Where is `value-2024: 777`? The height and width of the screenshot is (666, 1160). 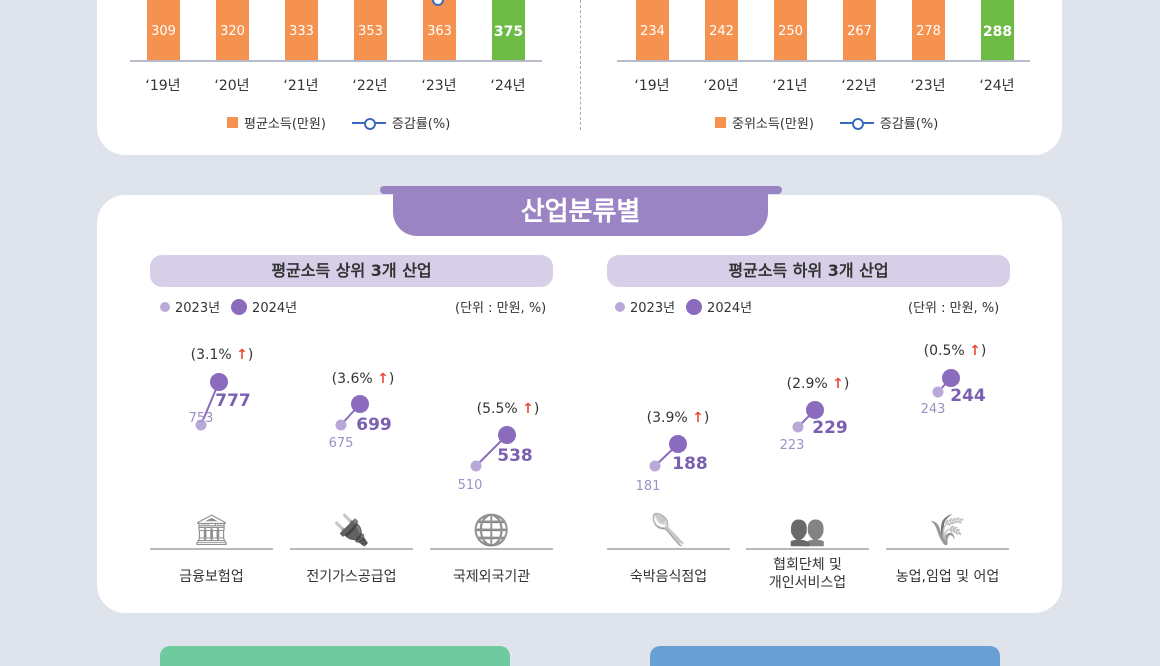 value-2024: 777 is located at coordinates (233, 401).